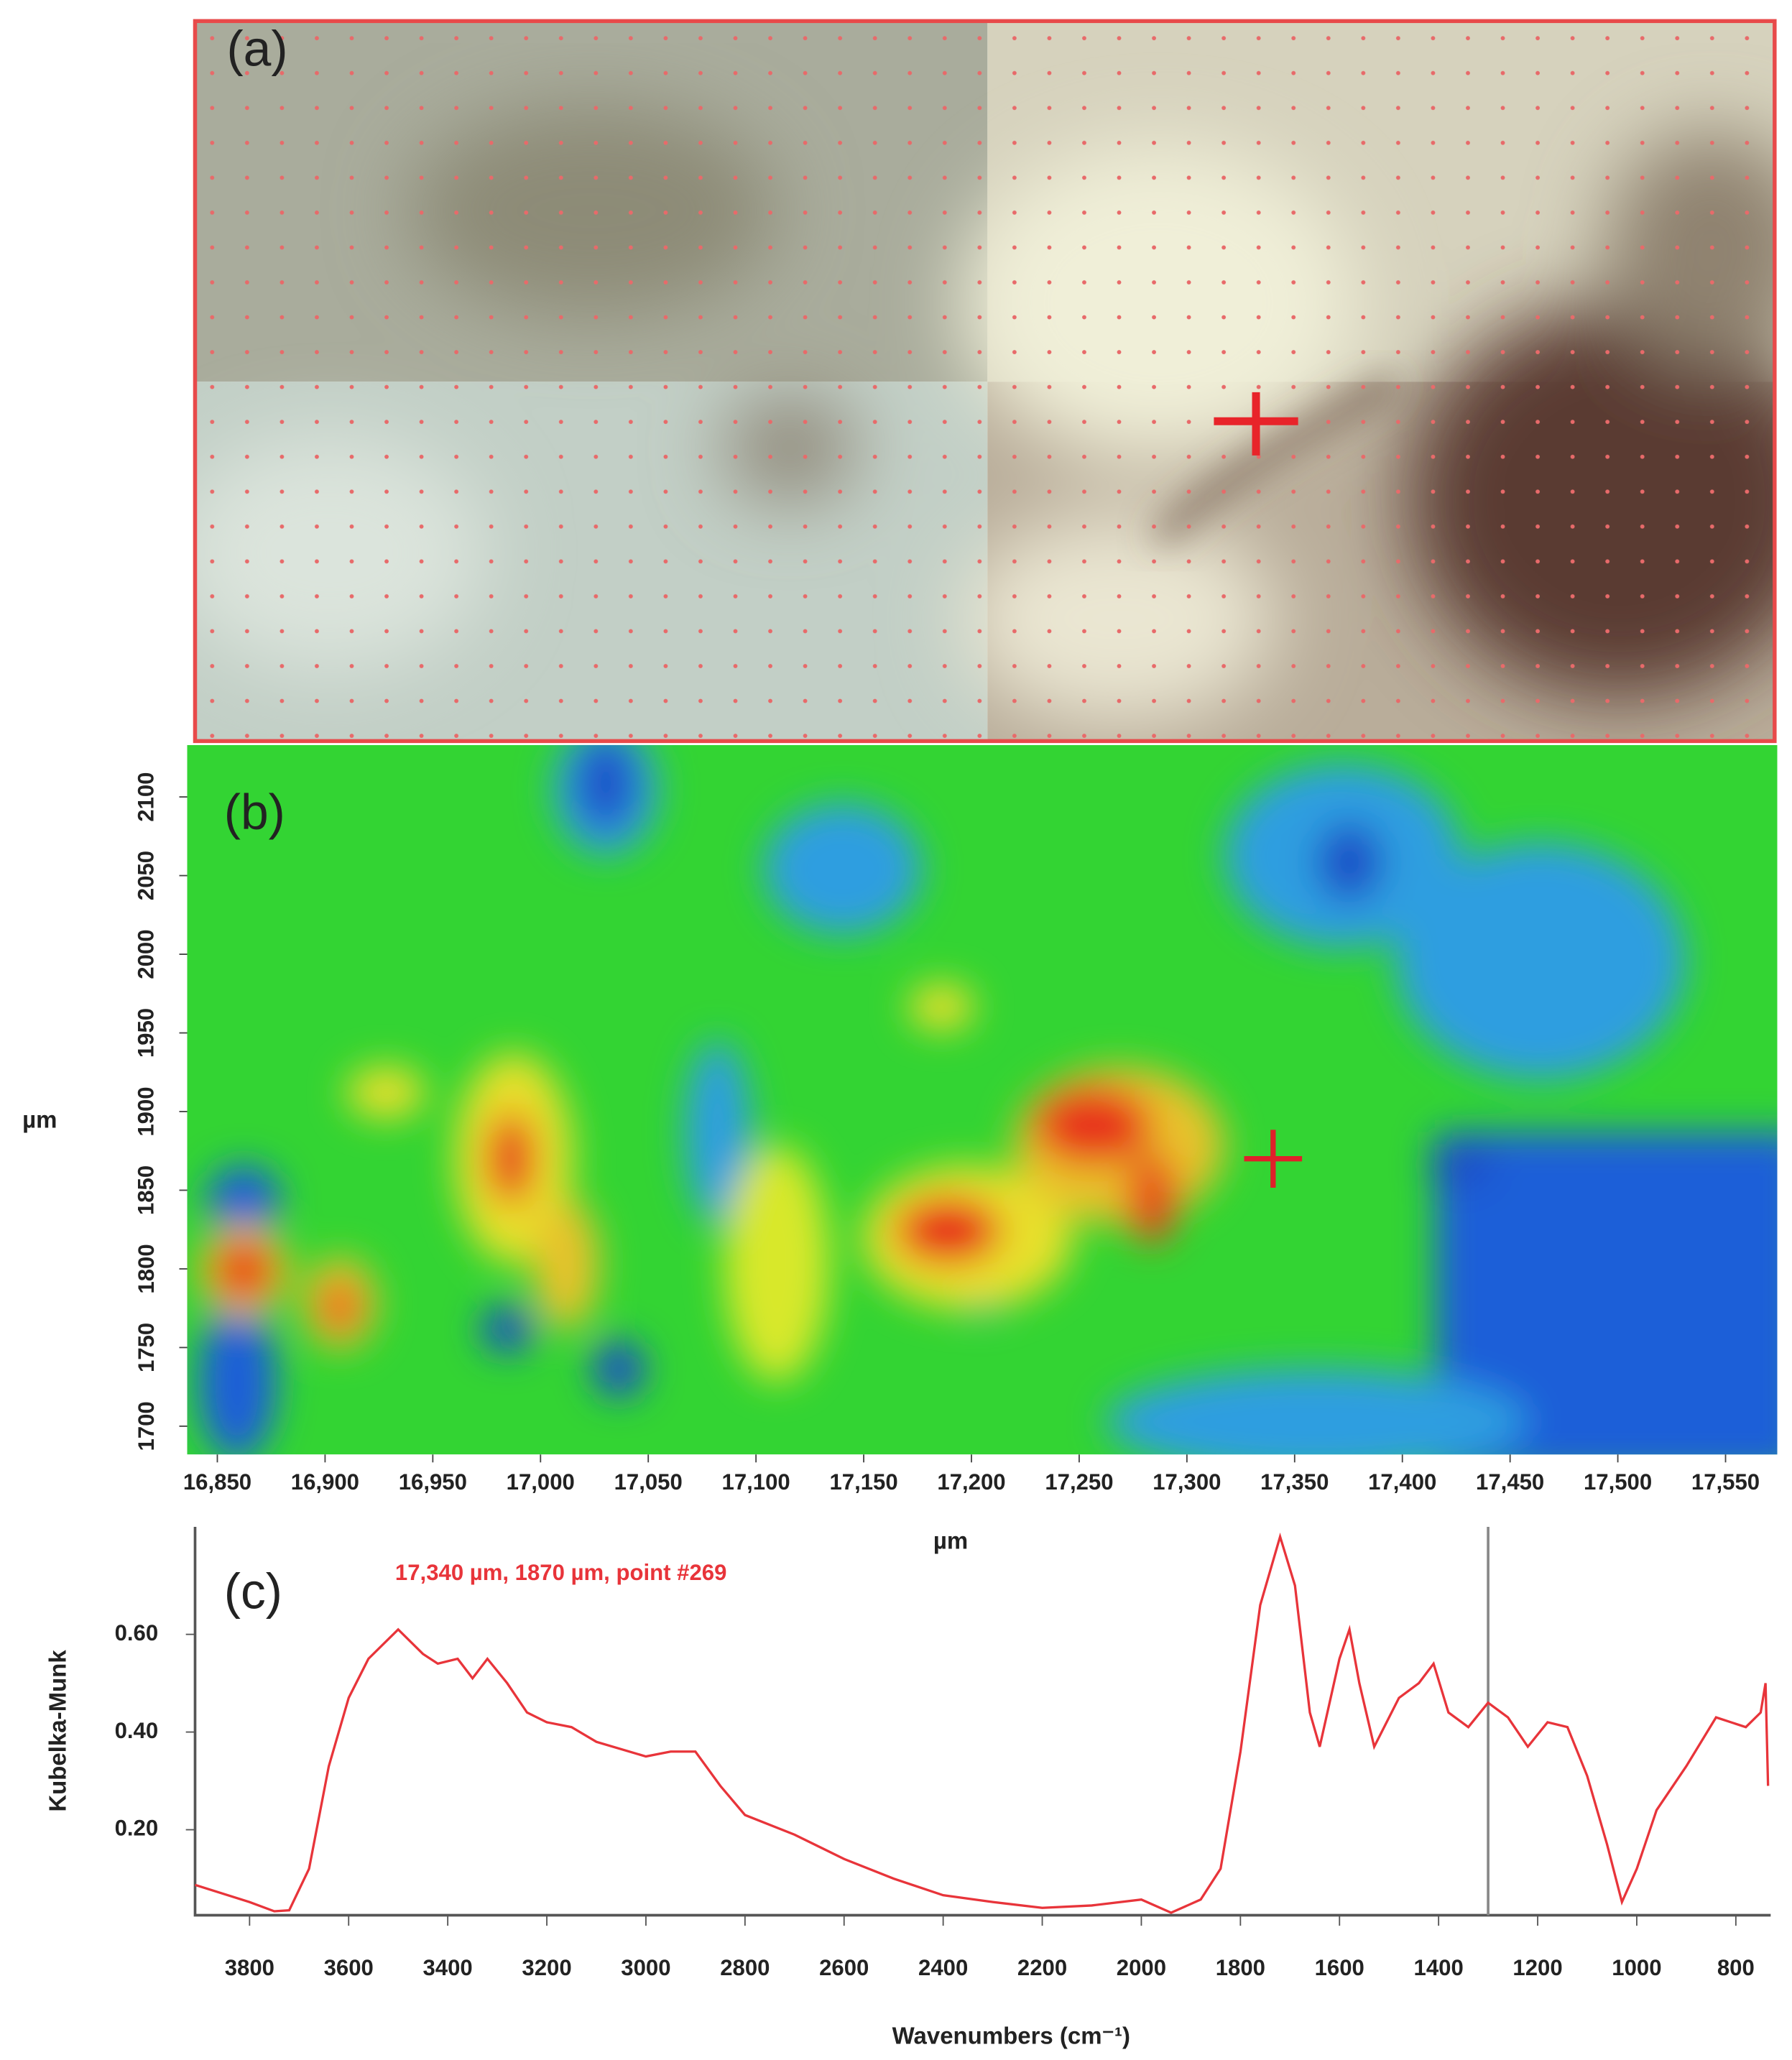 Image resolution: width=1792 pixels, height=2060 pixels. I want to click on y-tick-label: 2000, so click(146, 954).